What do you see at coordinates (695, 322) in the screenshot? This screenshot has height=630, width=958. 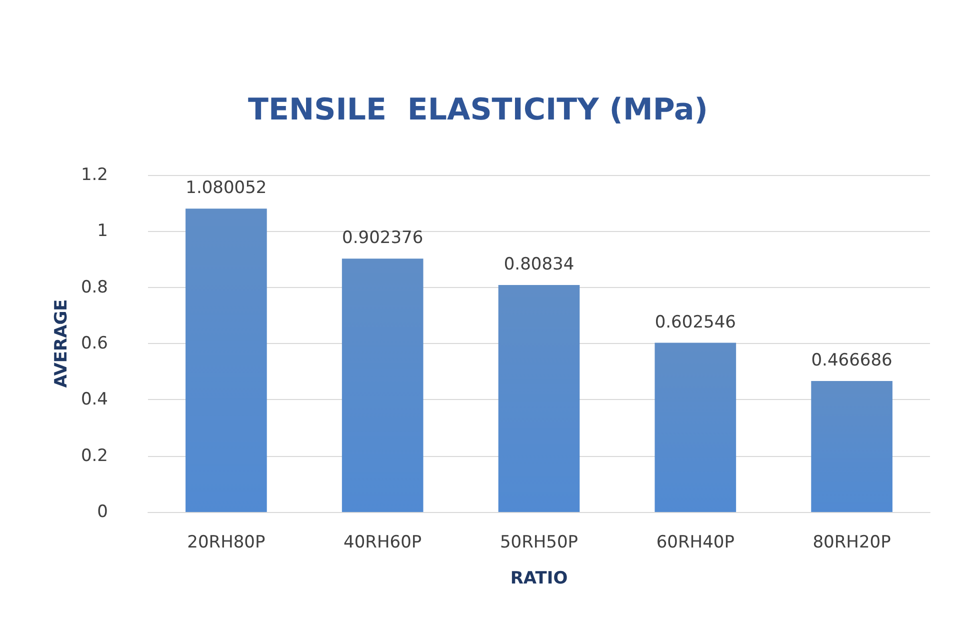 I see `data-label: 0.602546` at bounding box center [695, 322].